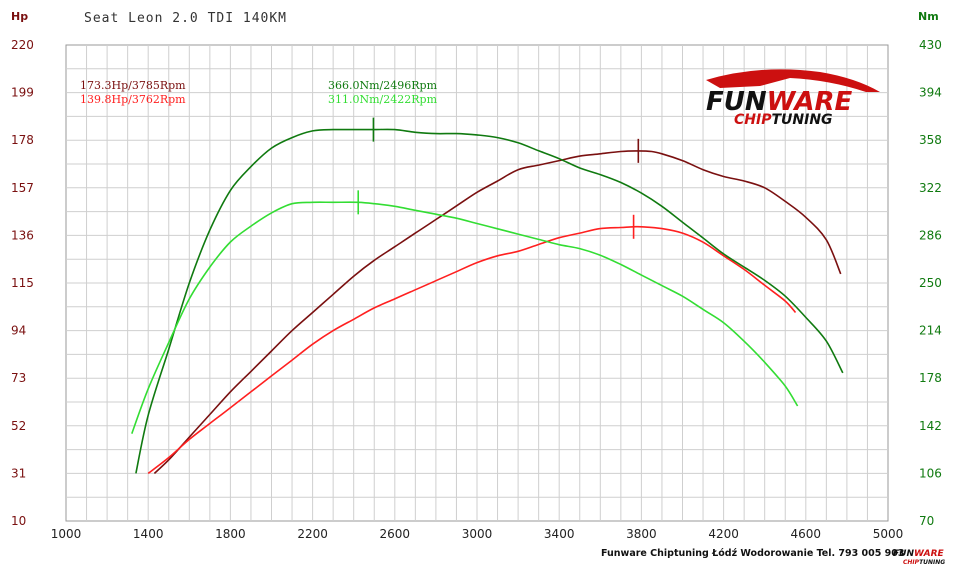  What do you see at coordinates (930, 140) in the screenshot?
I see `right-tick-label: 358` at bounding box center [930, 140].